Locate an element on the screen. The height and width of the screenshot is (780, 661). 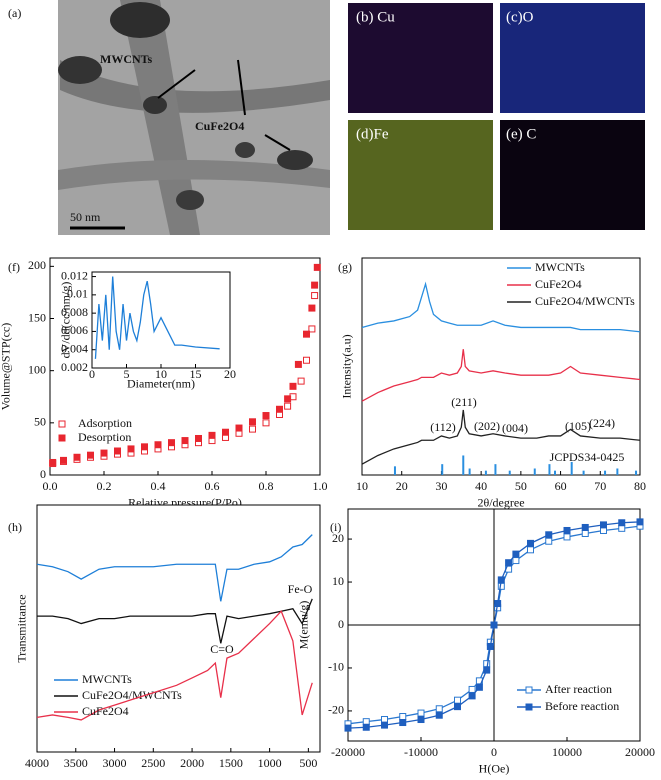
x-tick-label: 80 is located at coordinates (640, 486).